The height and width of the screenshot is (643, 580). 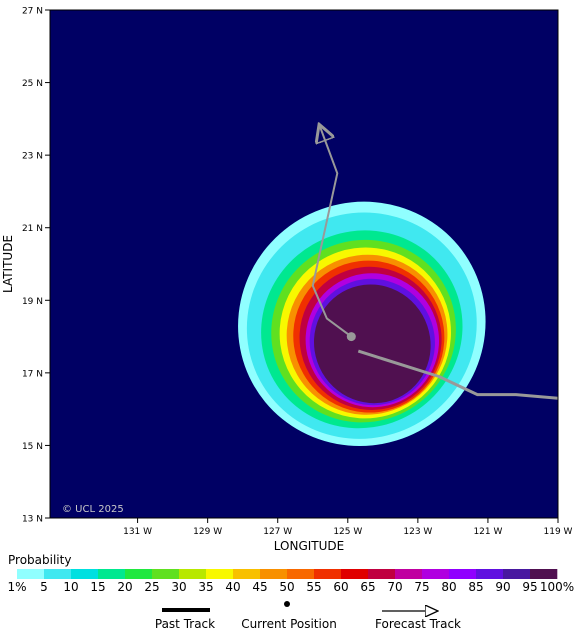 What do you see at coordinates (394, 587) in the screenshot?
I see `colorbar-tick-label: 70` at bounding box center [394, 587].